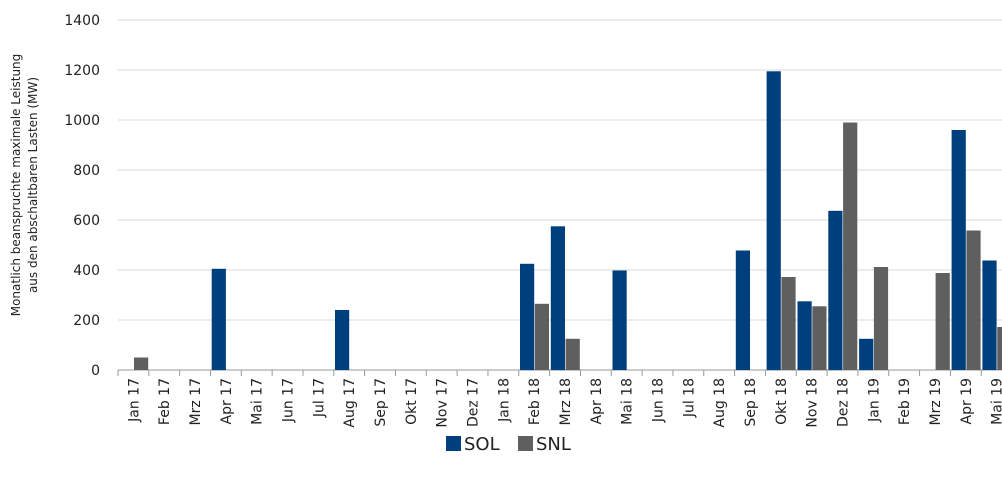 This screenshot has width=1002, height=479. I want to click on y-tick-label: 200, so click(86, 321).